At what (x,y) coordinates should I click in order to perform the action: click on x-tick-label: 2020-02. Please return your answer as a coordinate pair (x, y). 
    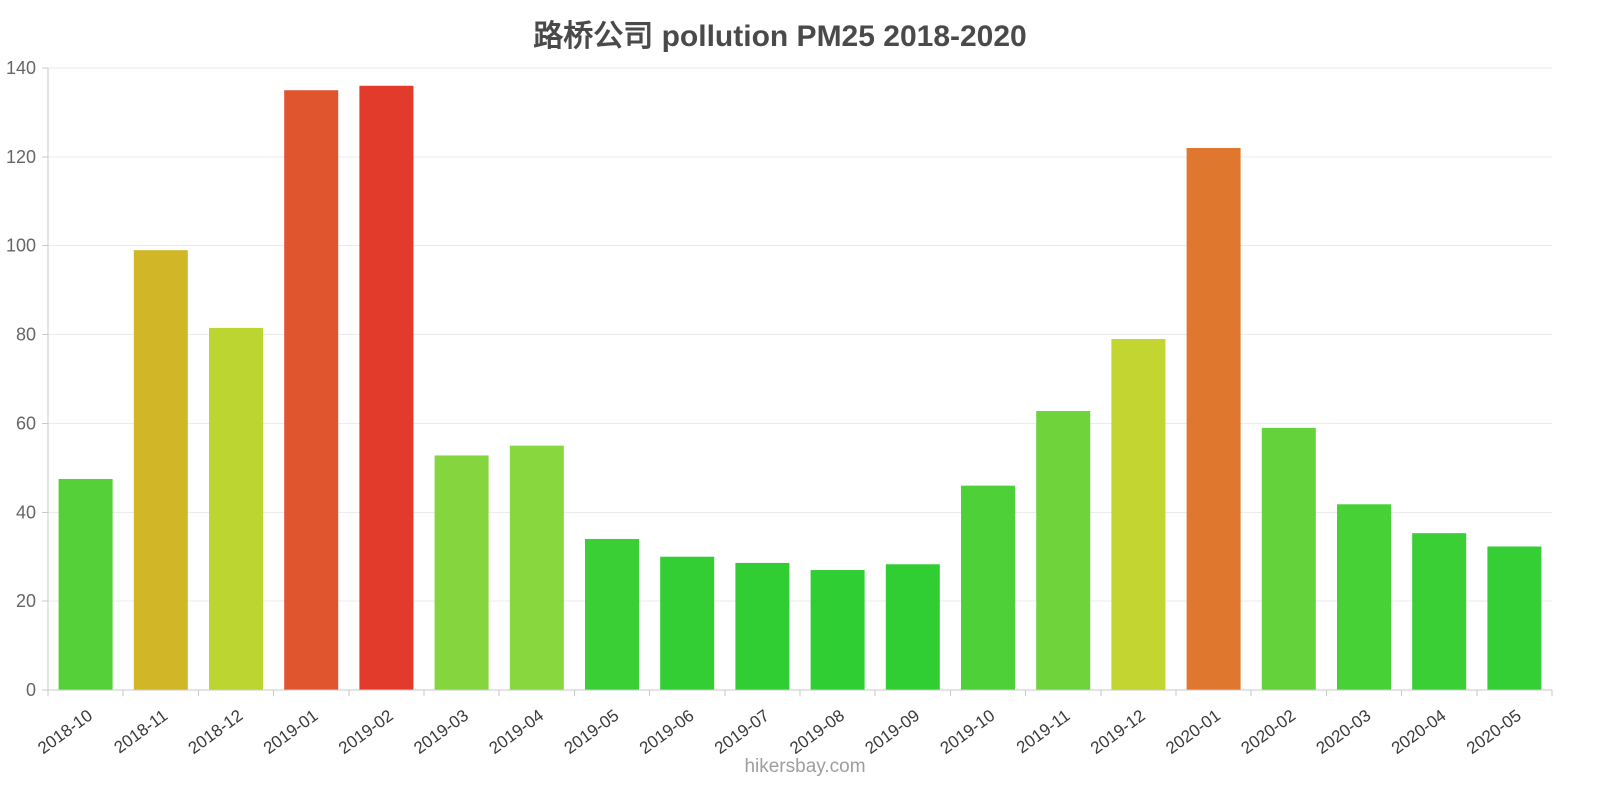
    Looking at the image, I should click on (1269, 732).